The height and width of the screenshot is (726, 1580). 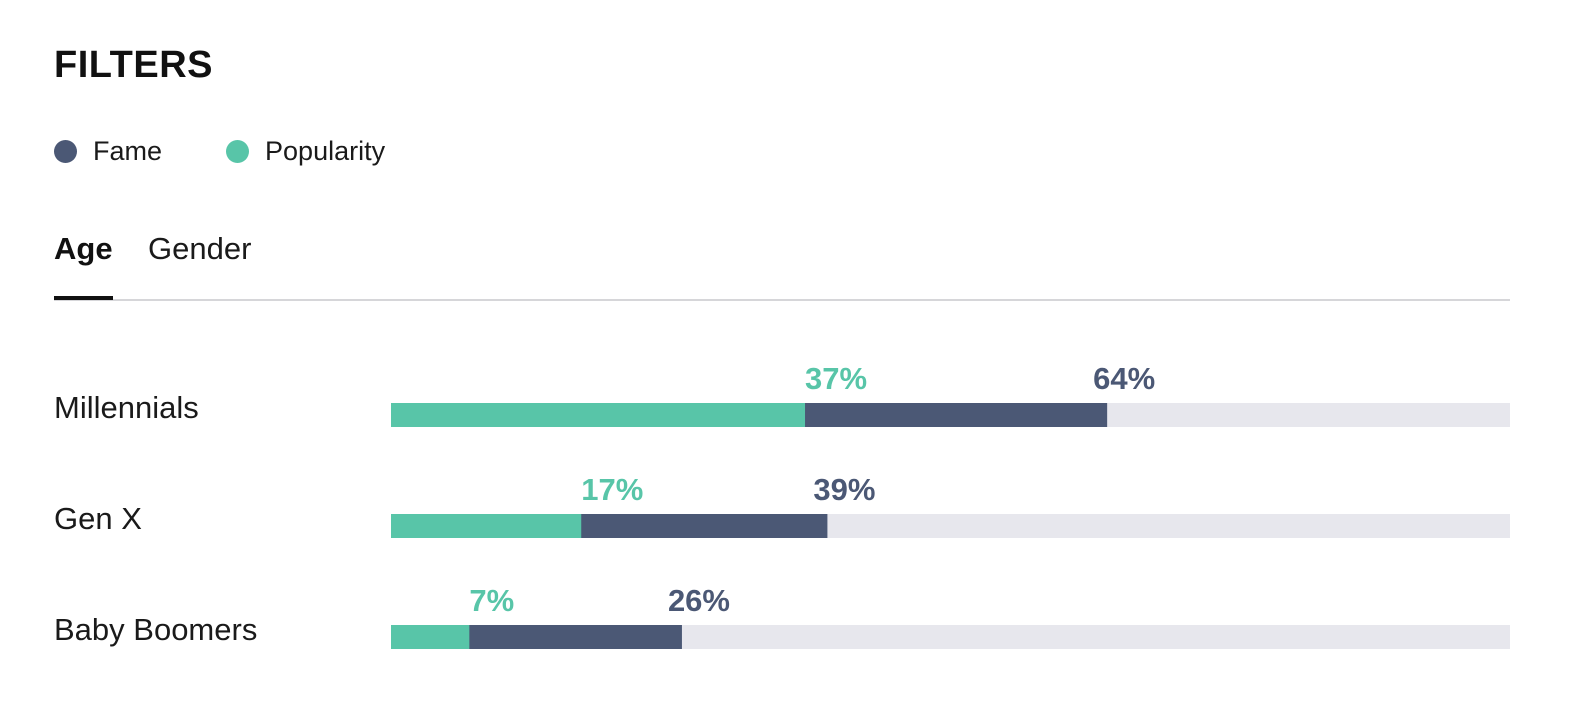 I want to click on tab-gender-label: Gender, so click(x=200, y=248).